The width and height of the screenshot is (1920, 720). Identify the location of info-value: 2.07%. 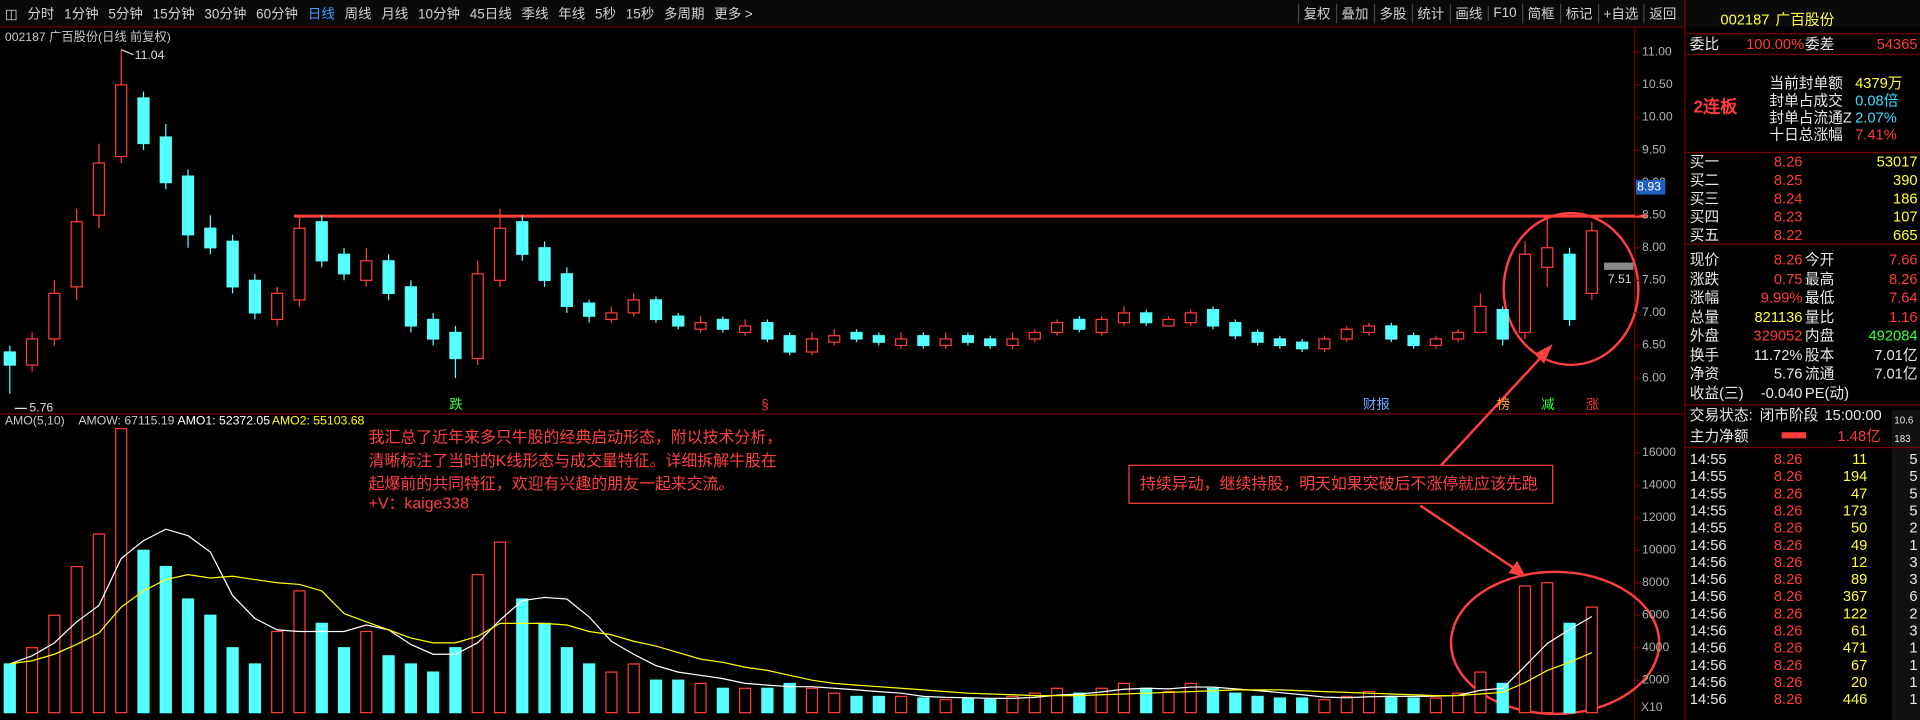
(1876, 117).